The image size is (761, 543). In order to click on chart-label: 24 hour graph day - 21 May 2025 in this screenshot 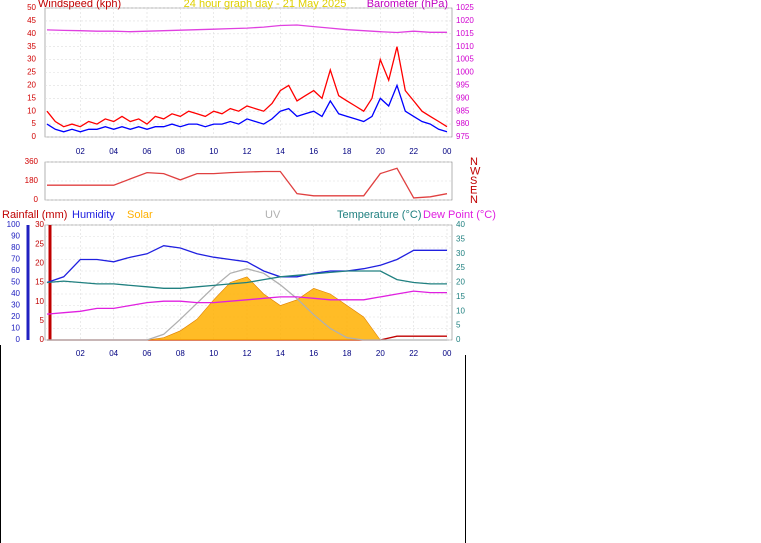, I will do `click(265, 5)`.